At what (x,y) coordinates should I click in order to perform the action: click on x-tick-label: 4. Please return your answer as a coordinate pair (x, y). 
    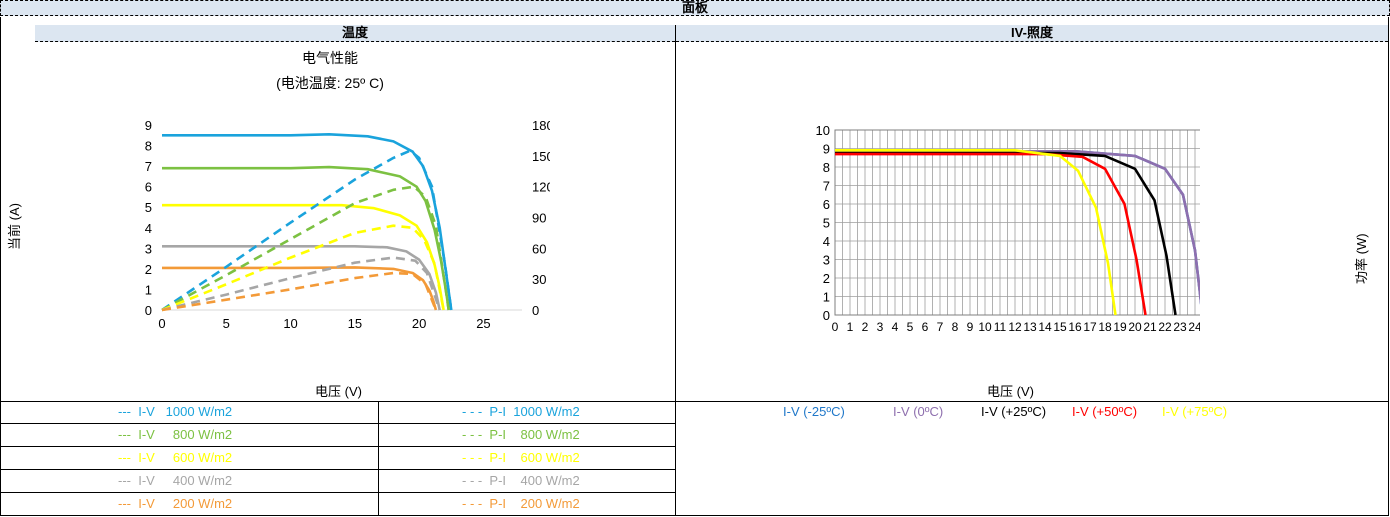
    Looking at the image, I should click on (895, 327).